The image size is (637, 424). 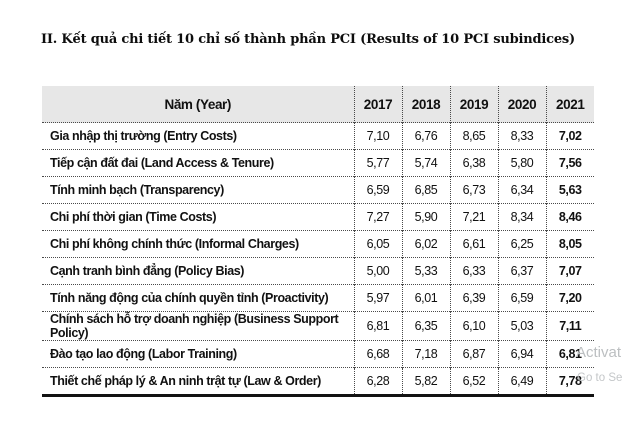 What do you see at coordinates (198, 271) in the screenshot?
I see `row-label: Cạnh tranh bình đẳng (Policy Bias)` at bounding box center [198, 271].